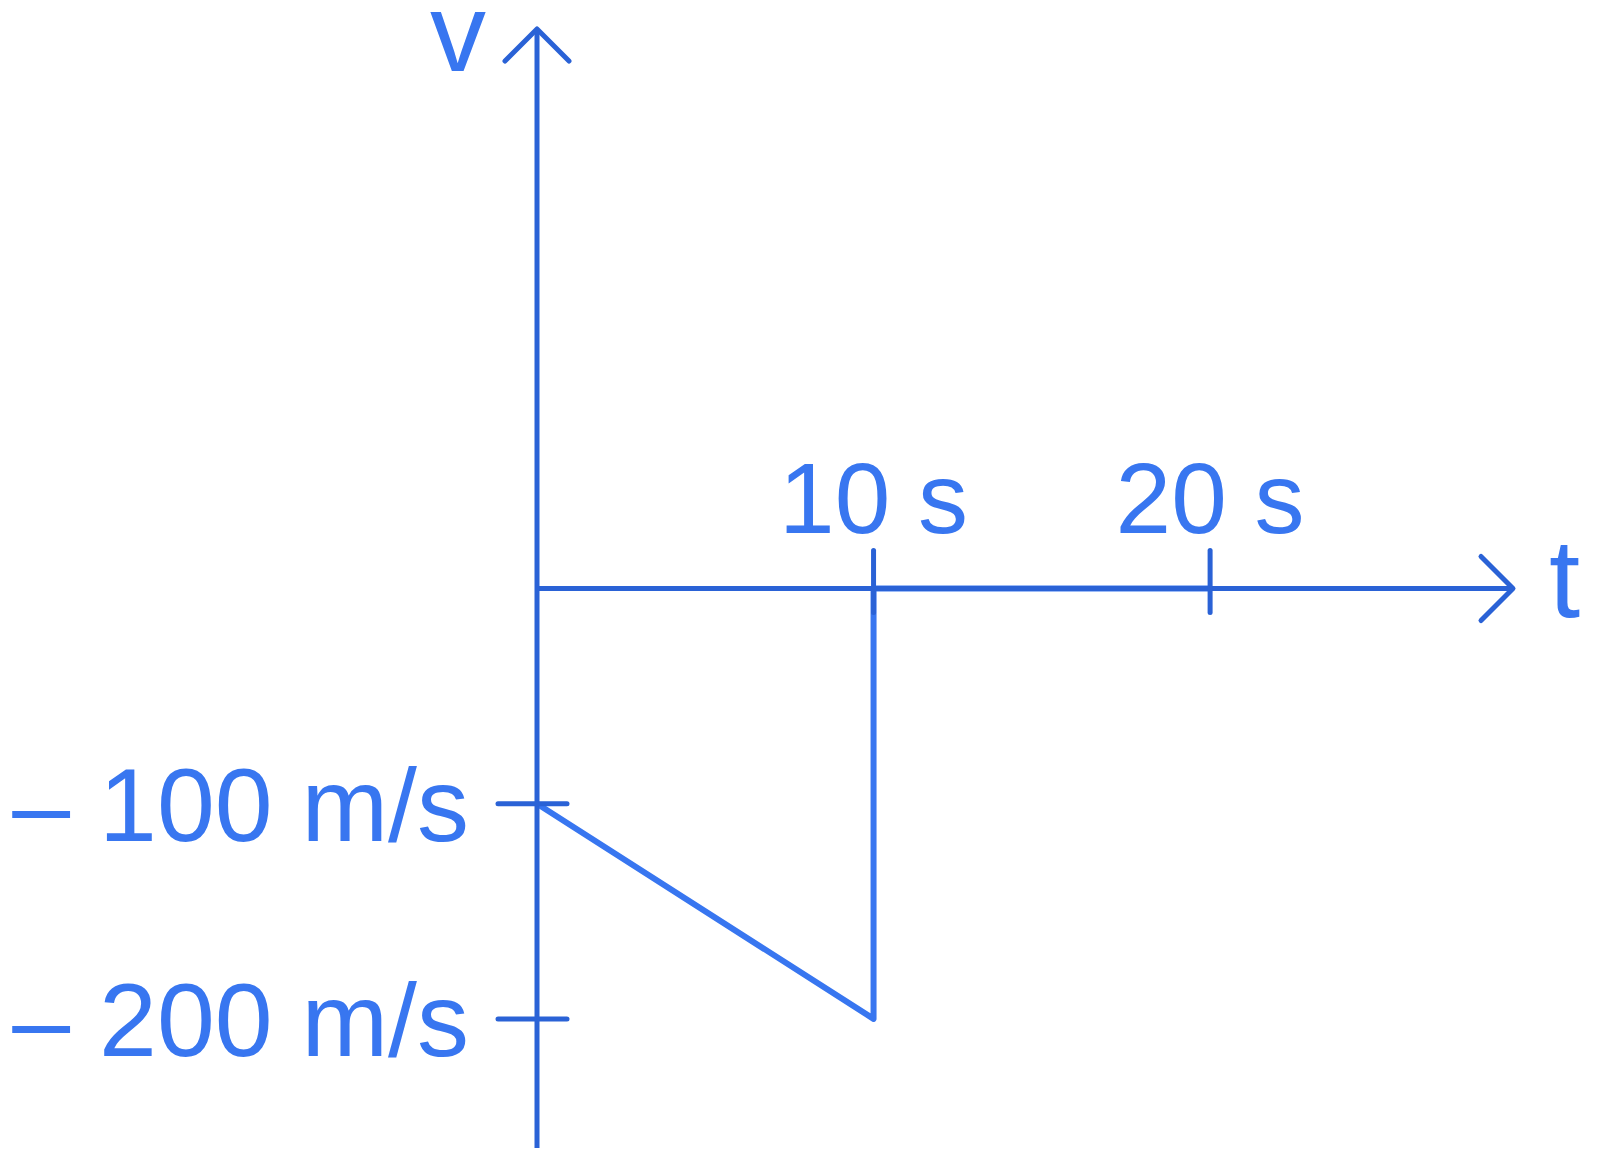 This screenshot has height=1161, width=1600. I want to click on y-tick-label: – 100 m/s, so click(240, 805).